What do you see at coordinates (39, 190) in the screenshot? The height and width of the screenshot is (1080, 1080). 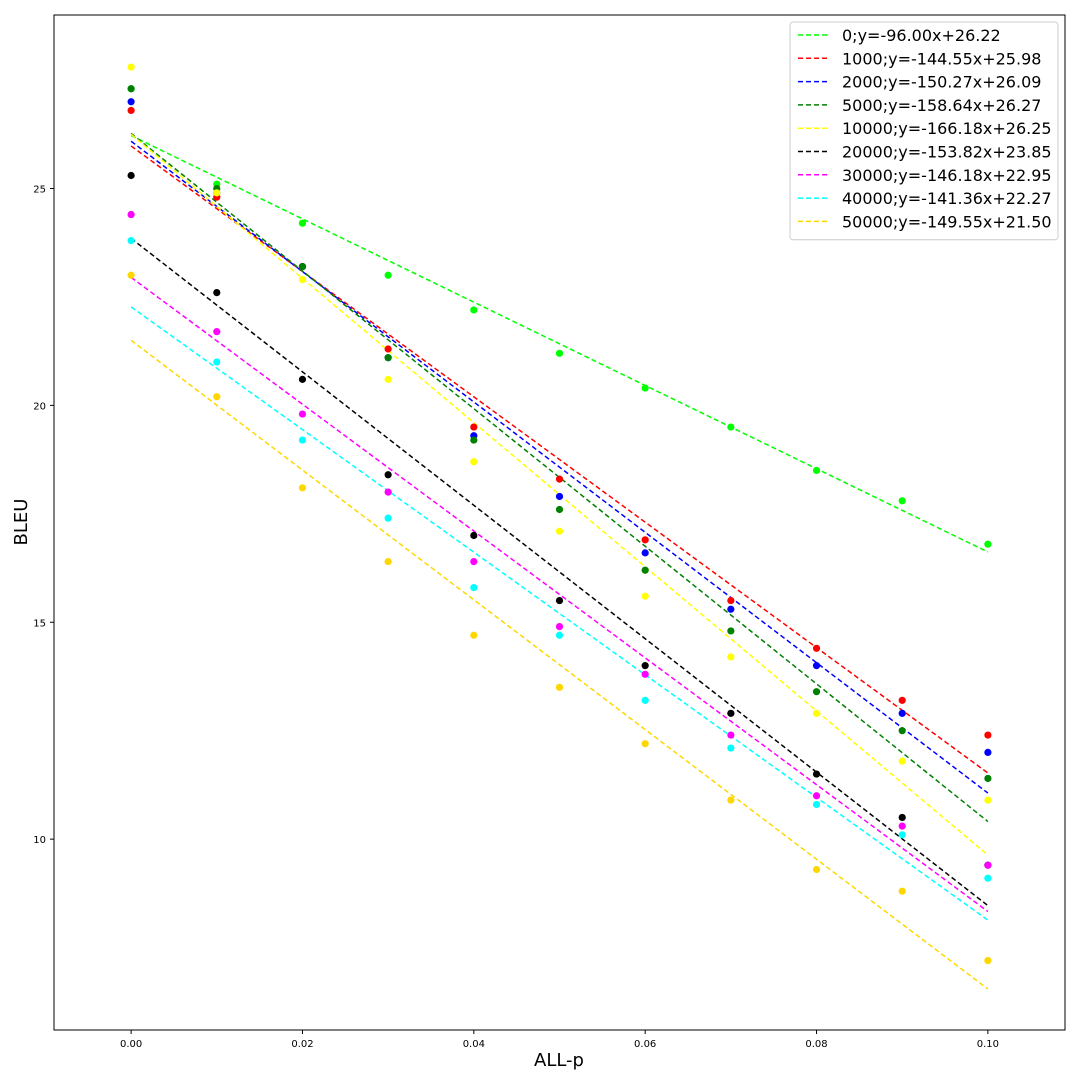 I see `y-tick-label: 25` at bounding box center [39, 190].